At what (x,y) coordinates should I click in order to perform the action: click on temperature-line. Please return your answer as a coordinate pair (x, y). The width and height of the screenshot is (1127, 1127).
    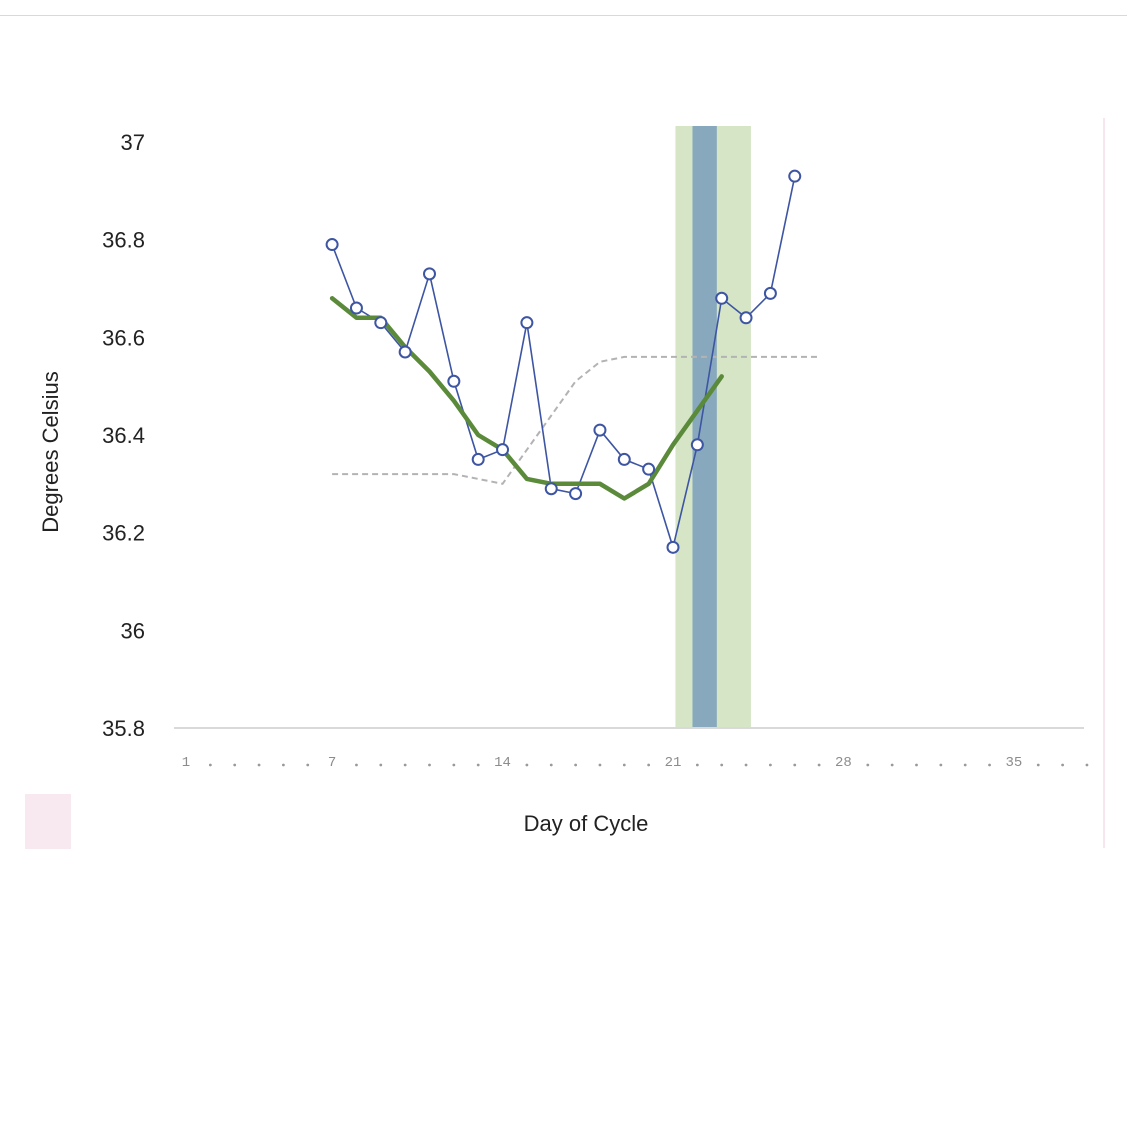
    Looking at the image, I should click on (563, 363).